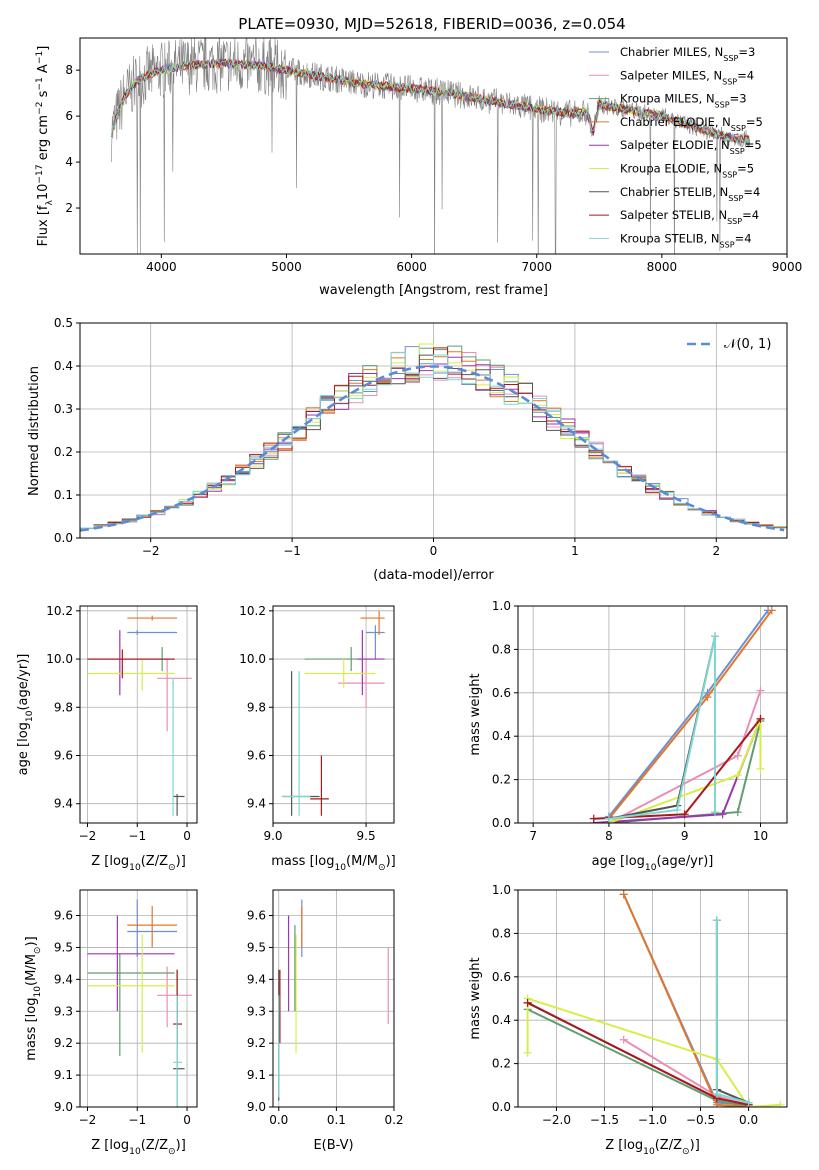  I want to click on spectrum-panel-ytick-label: 4, so click(69, 162).